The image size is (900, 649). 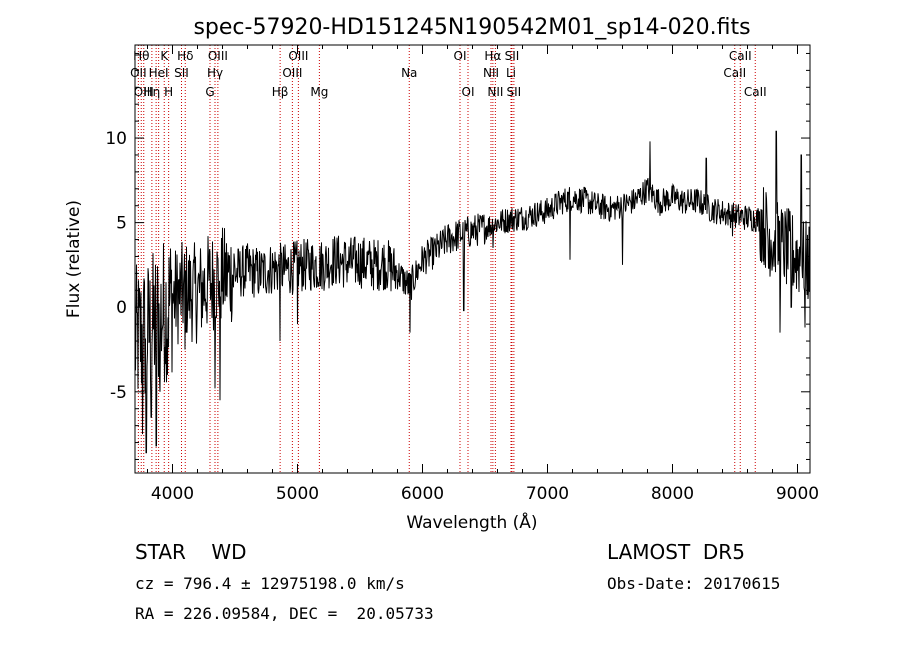 What do you see at coordinates (215, 73) in the screenshot?
I see `spectral-line-label: Hγ` at bounding box center [215, 73].